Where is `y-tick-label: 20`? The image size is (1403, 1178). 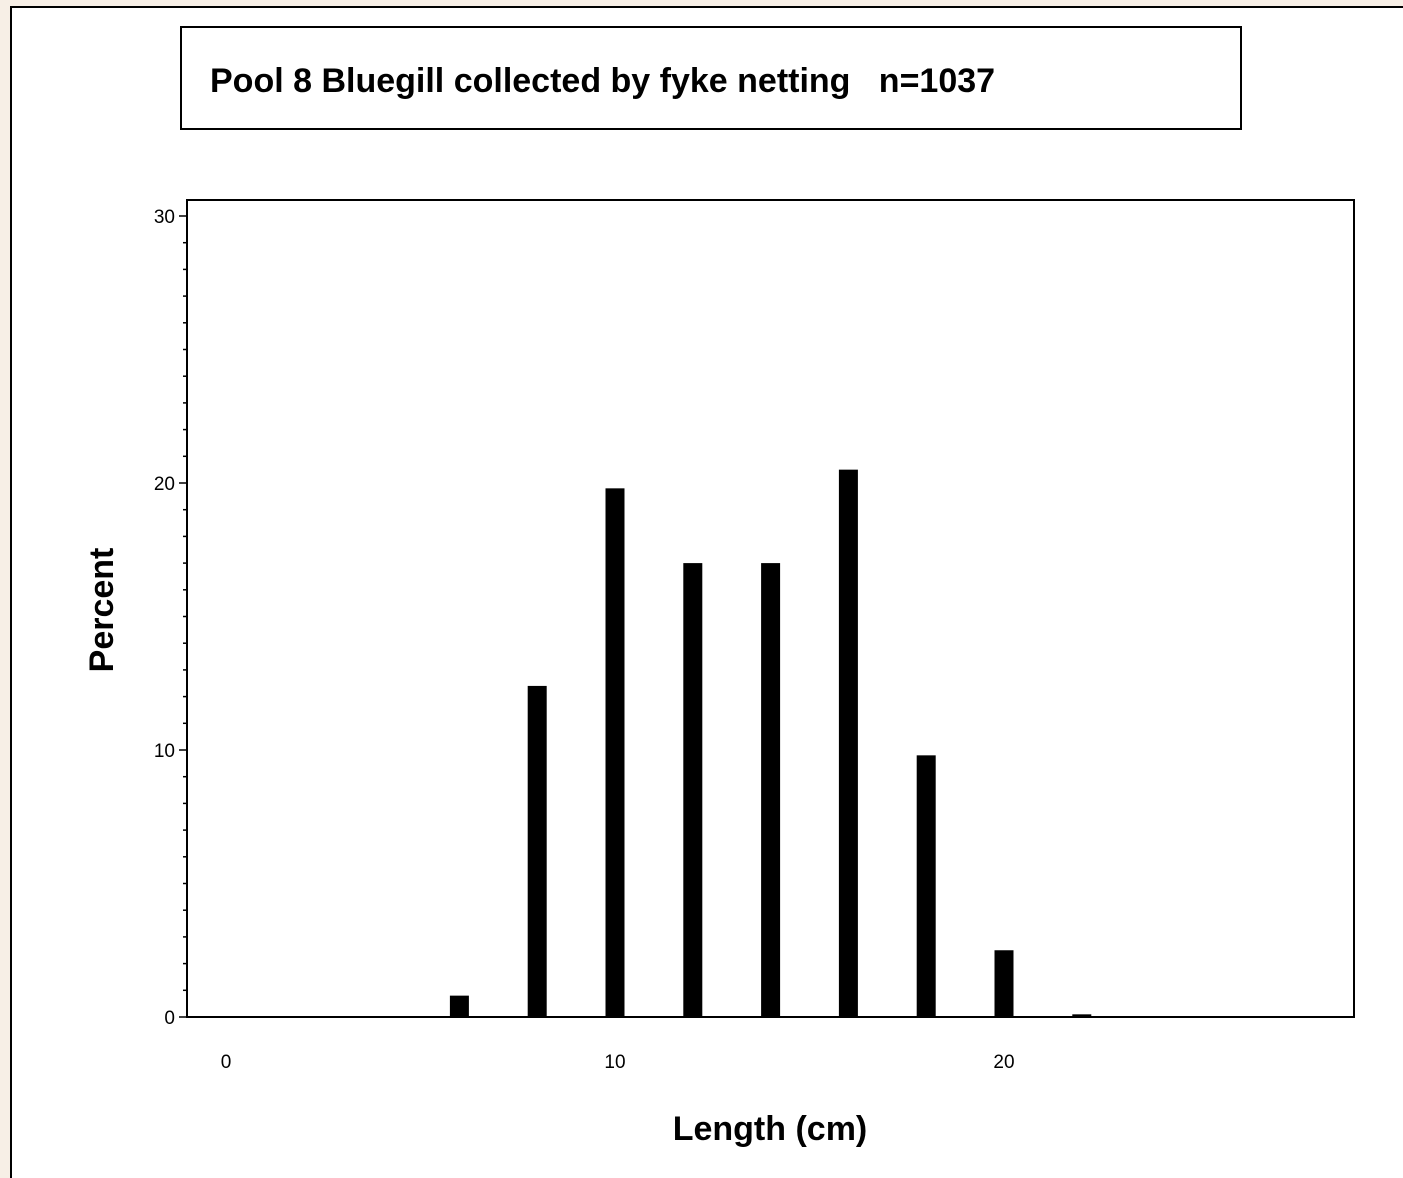
y-tick-label: 20 is located at coordinates (164, 484).